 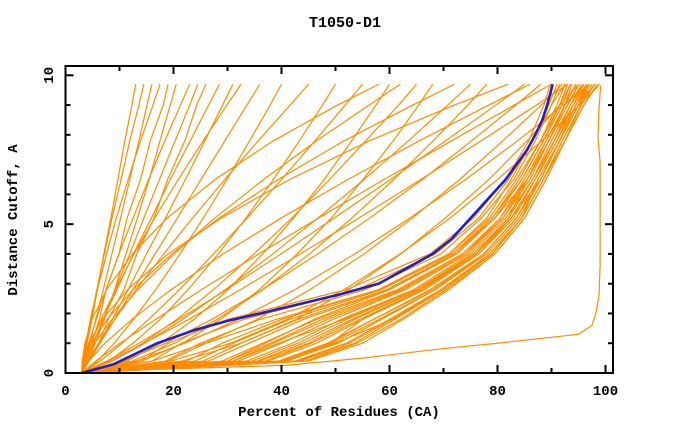 What do you see at coordinates (497, 392) in the screenshot?
I see `x-tick-label: 80` at bounding box center [497, 392].